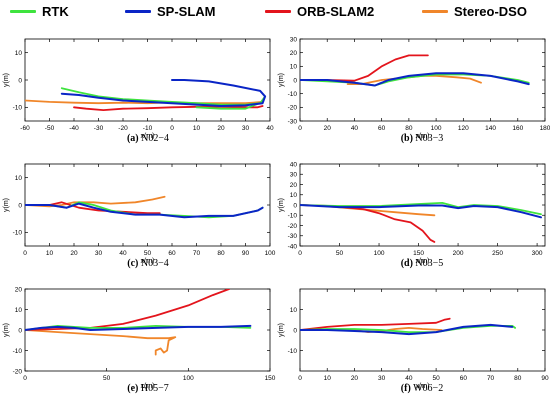 Image resolution: width=550 pixels, height=402 pixels. I want to click on legend-item-sp-slam: SP-SLAM, so click(170, 11).